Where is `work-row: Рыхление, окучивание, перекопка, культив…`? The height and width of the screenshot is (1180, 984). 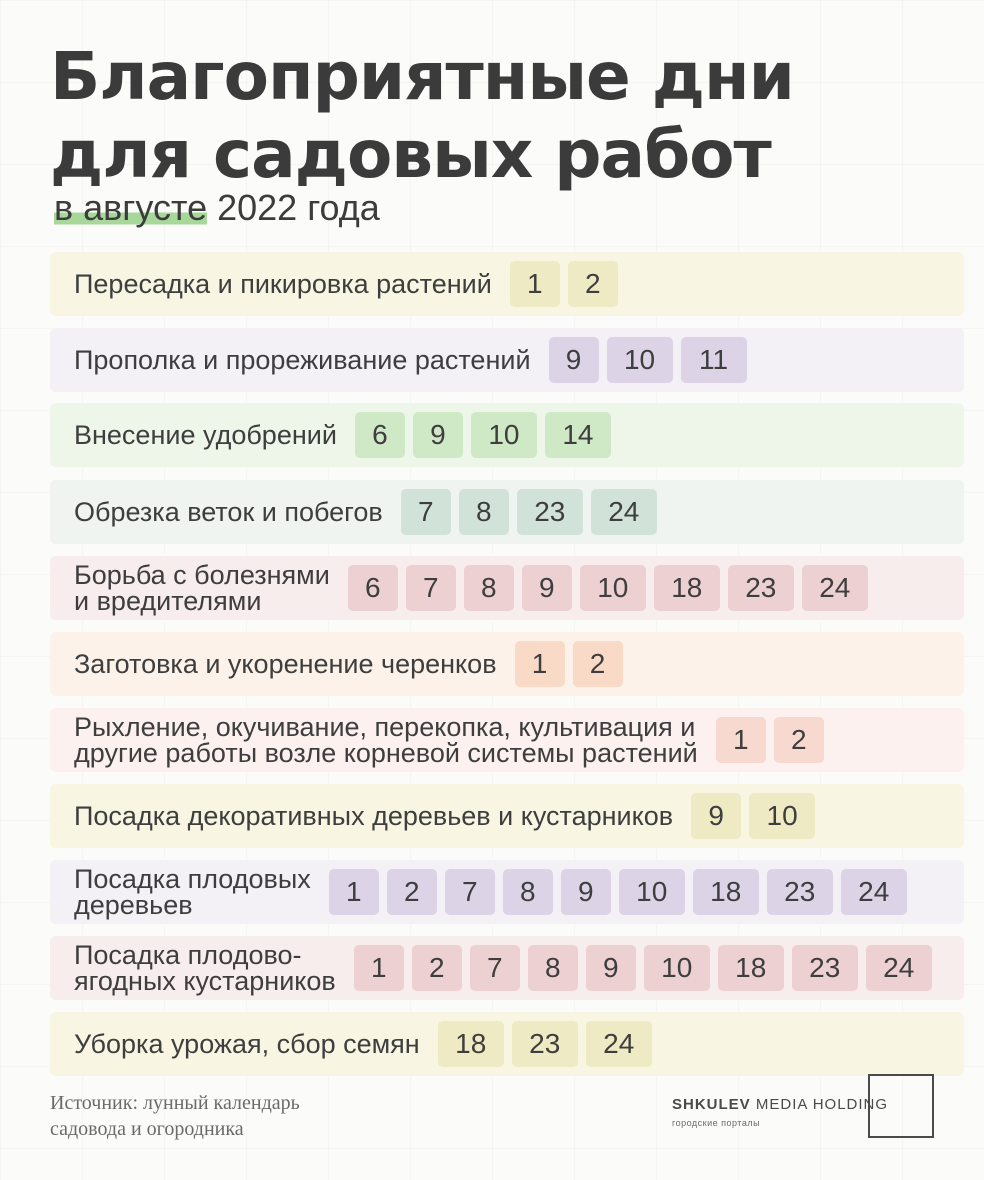
work-row: Рыхление, окучивание, перекопка, культив… is located at coordinates (507, 740).